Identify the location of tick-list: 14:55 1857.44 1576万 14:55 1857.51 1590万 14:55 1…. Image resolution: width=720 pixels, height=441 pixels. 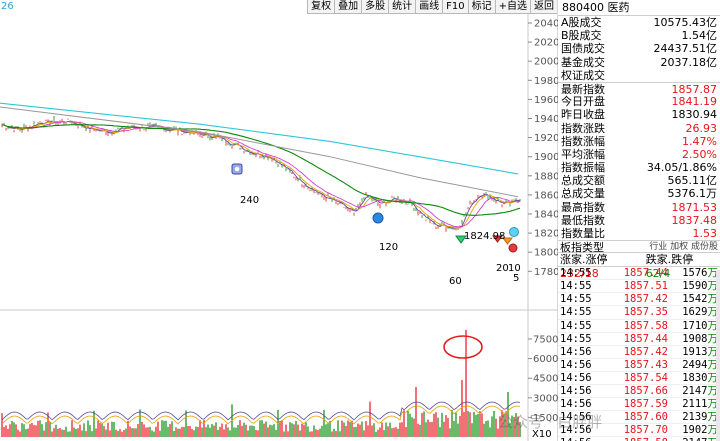
(639, 354).